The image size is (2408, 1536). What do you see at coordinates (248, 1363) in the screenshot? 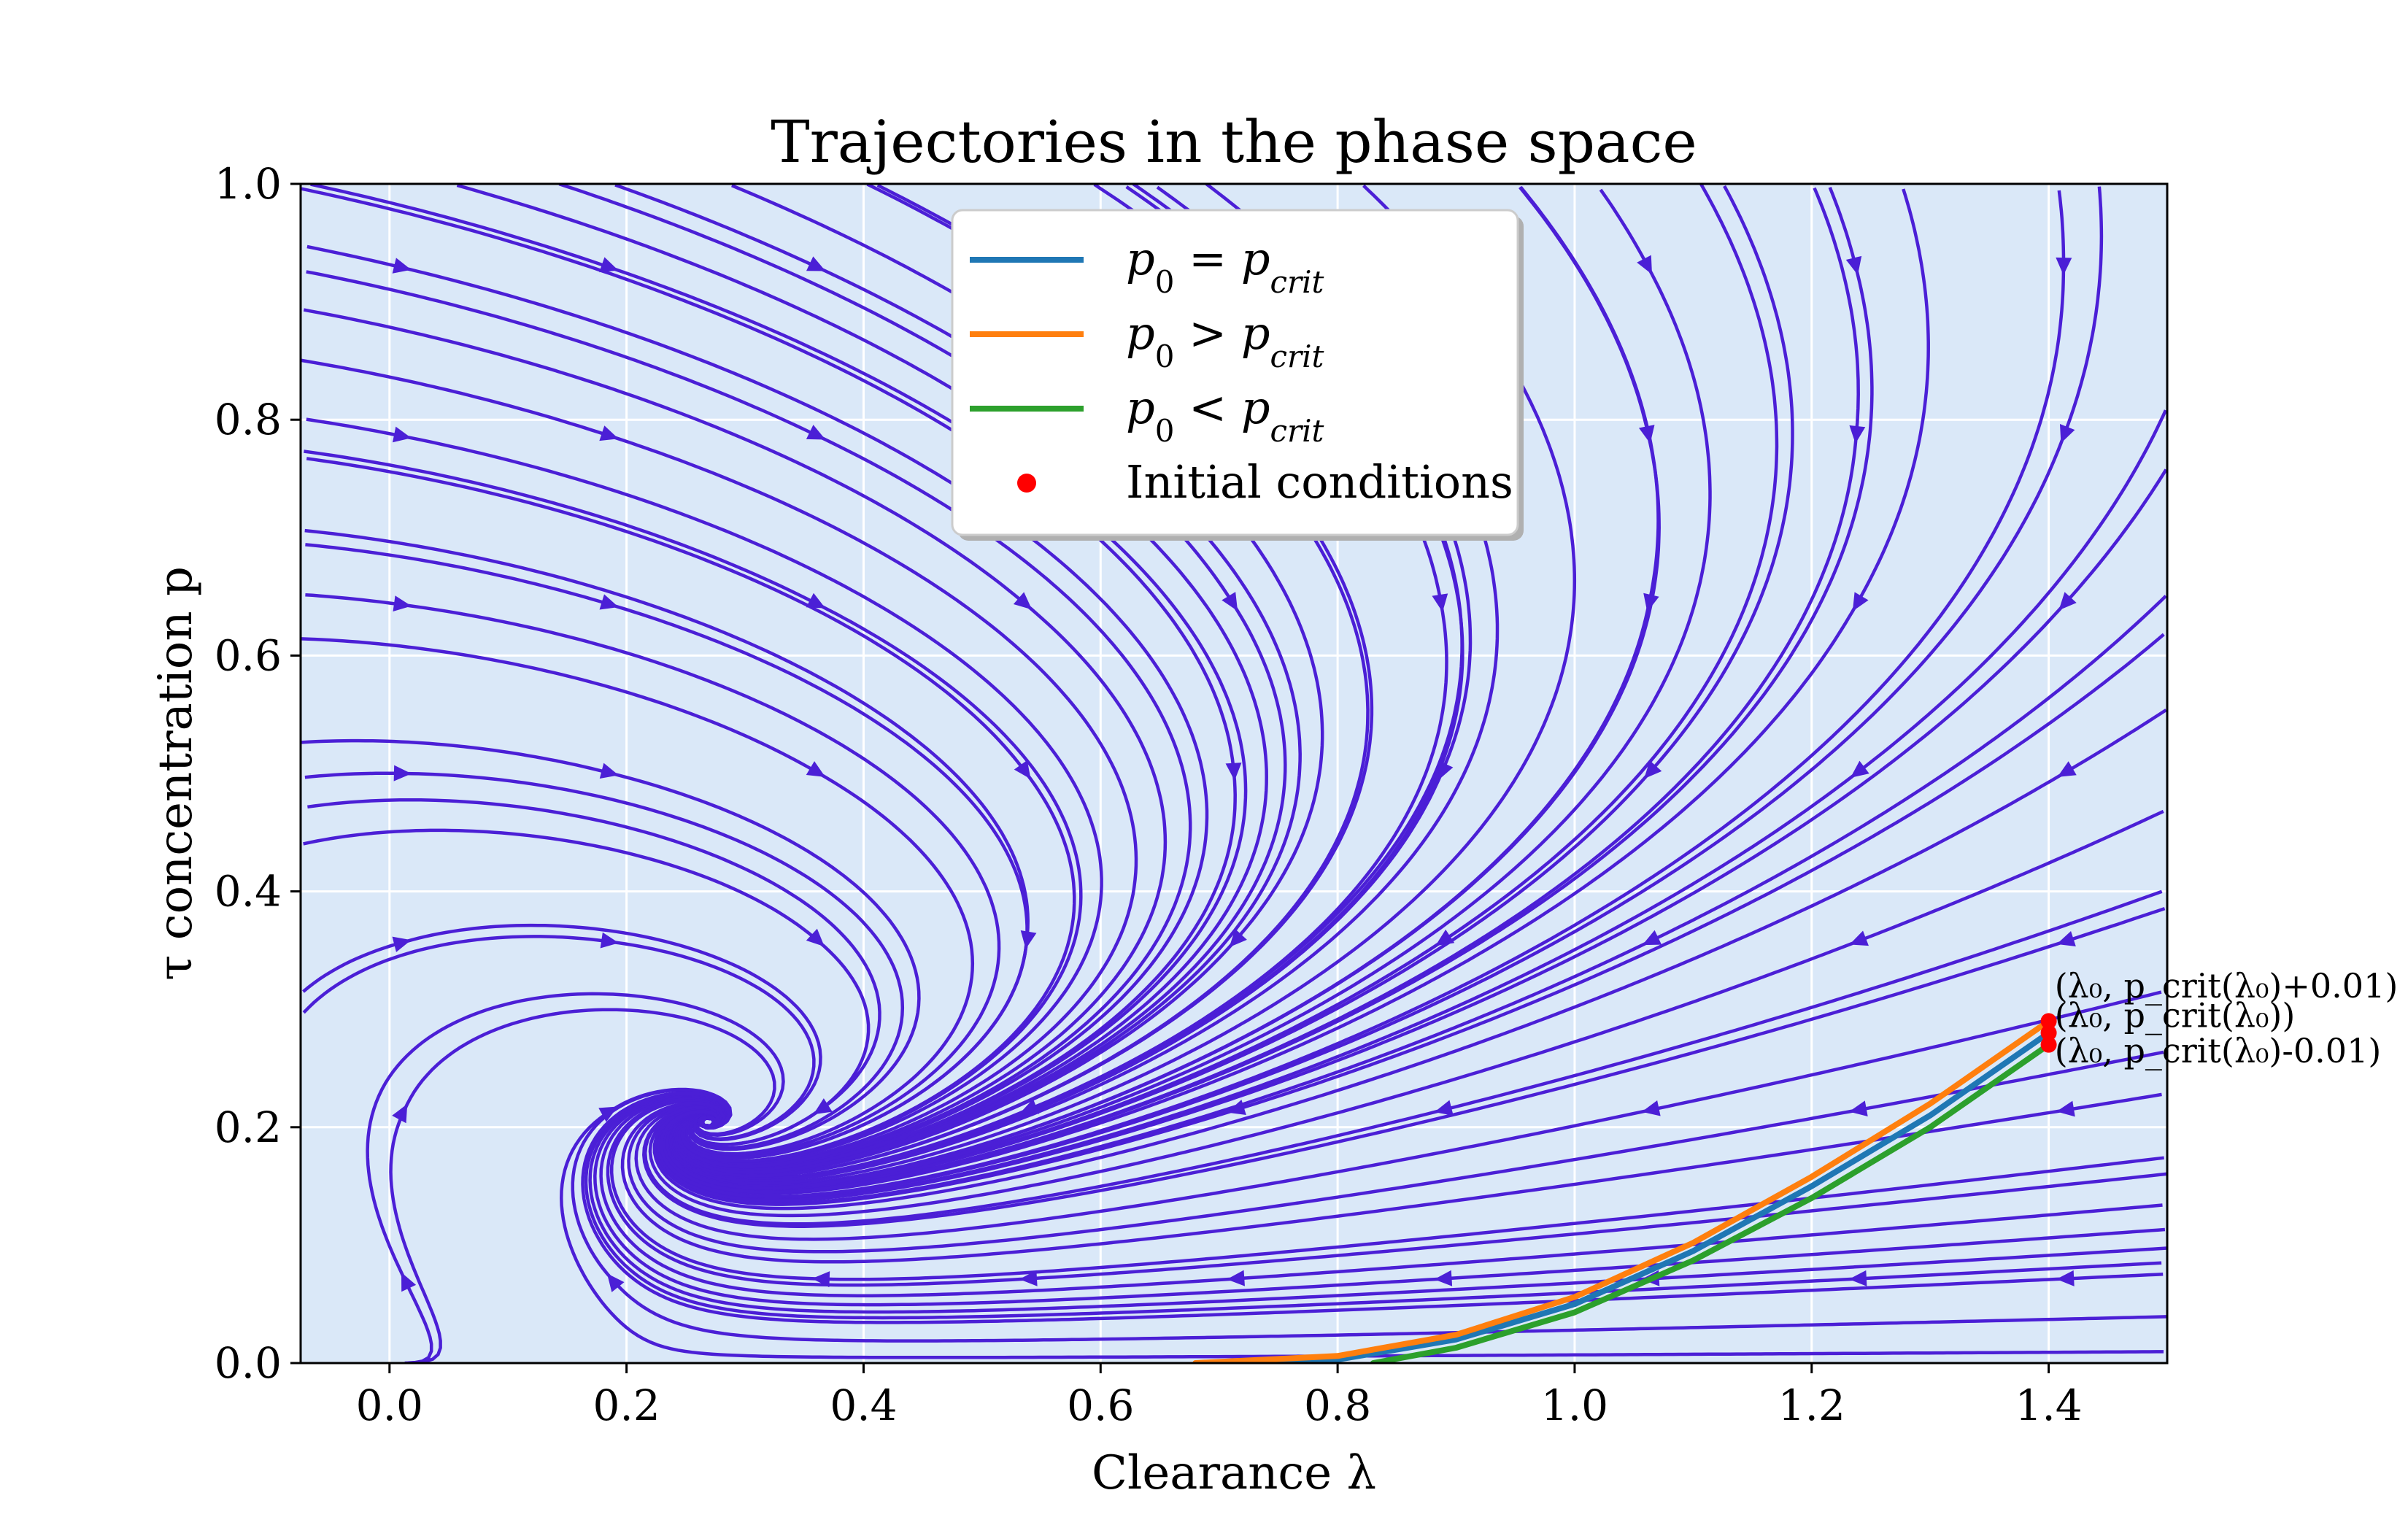
I see `y-tick-label: 0.0` at bounding box center [248, 1363].